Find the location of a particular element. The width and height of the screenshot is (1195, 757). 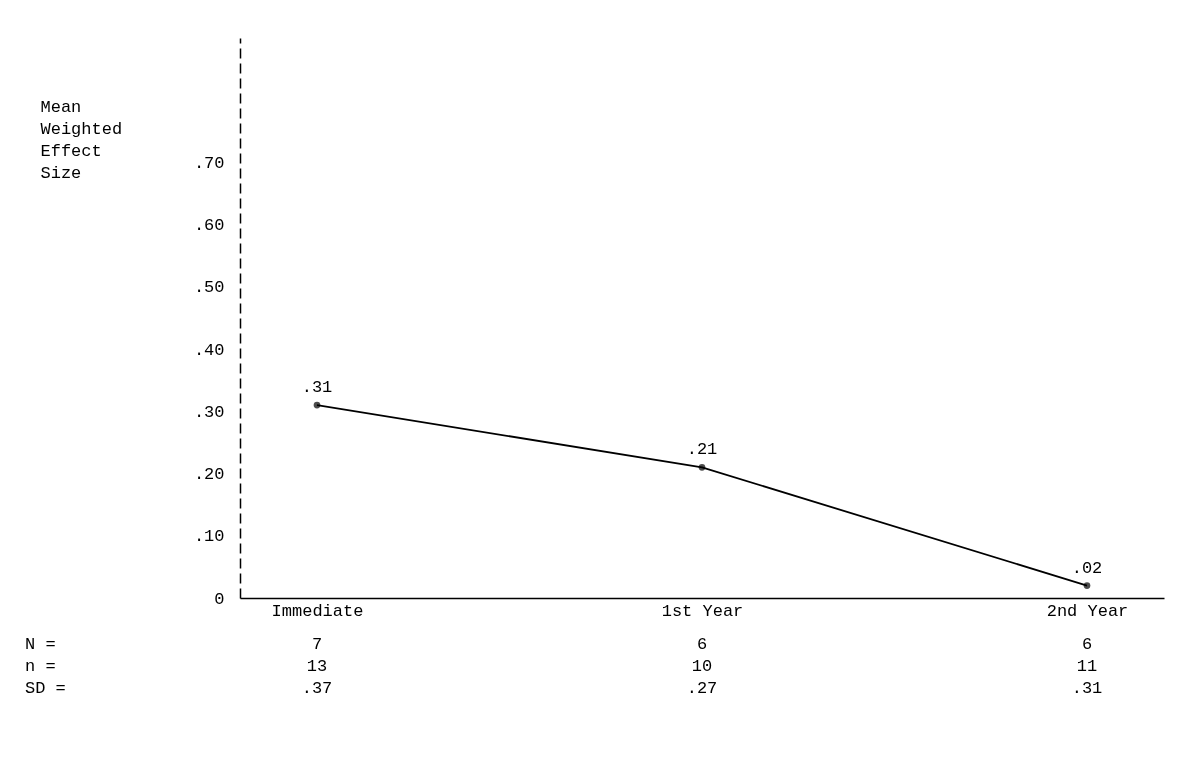

data-label: .02 is located at coordinates (1087, 568).